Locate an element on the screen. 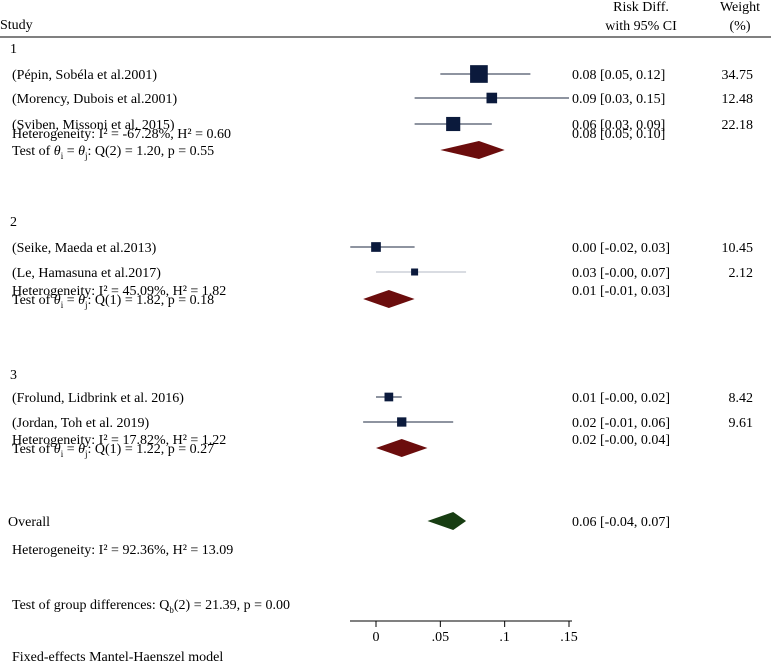 The height and width of the screenshot is (665, 771). study-name: (Sviben, Missoni et al. 2015) is located at coordinates (93, 125).